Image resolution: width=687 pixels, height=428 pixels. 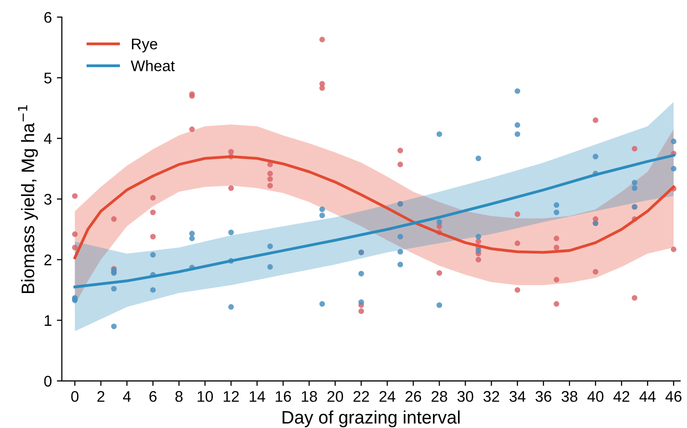 What do you see at coordinates (145, 45) in the screenshot?
I see `legend-label: Rye` at bounding box center [145, 45].